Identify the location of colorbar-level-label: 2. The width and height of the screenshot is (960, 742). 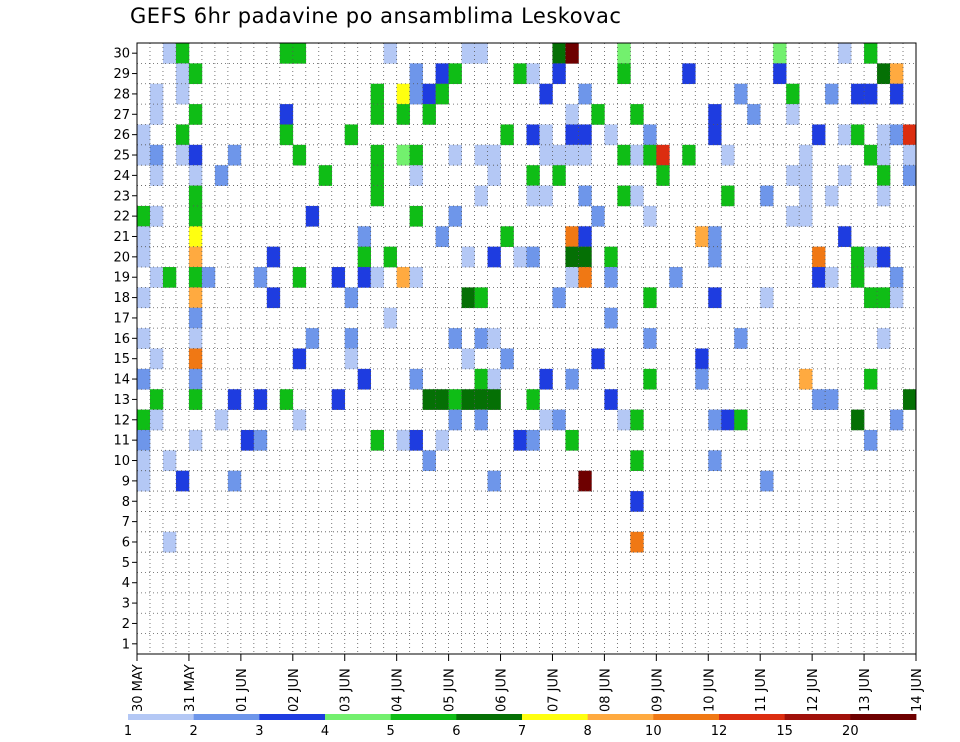
(194, 731).